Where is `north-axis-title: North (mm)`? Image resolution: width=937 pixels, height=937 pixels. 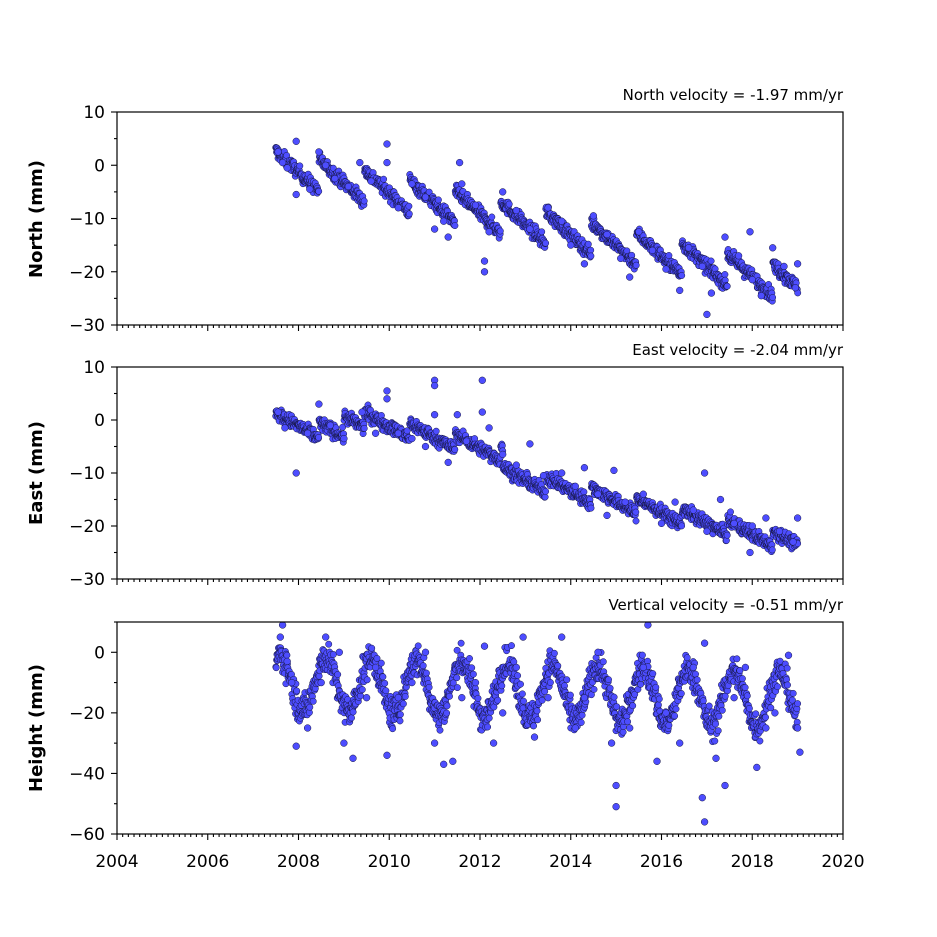
north-axis-title: North (mm) is located at coordinates (36, 219).